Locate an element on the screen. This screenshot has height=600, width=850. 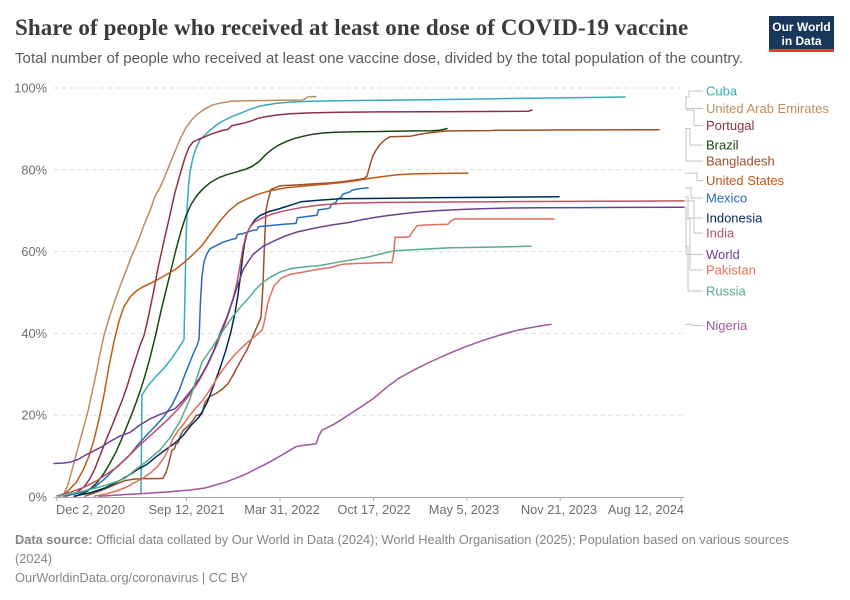
svg-text: Pakistan is located at coordinates (731, 270).